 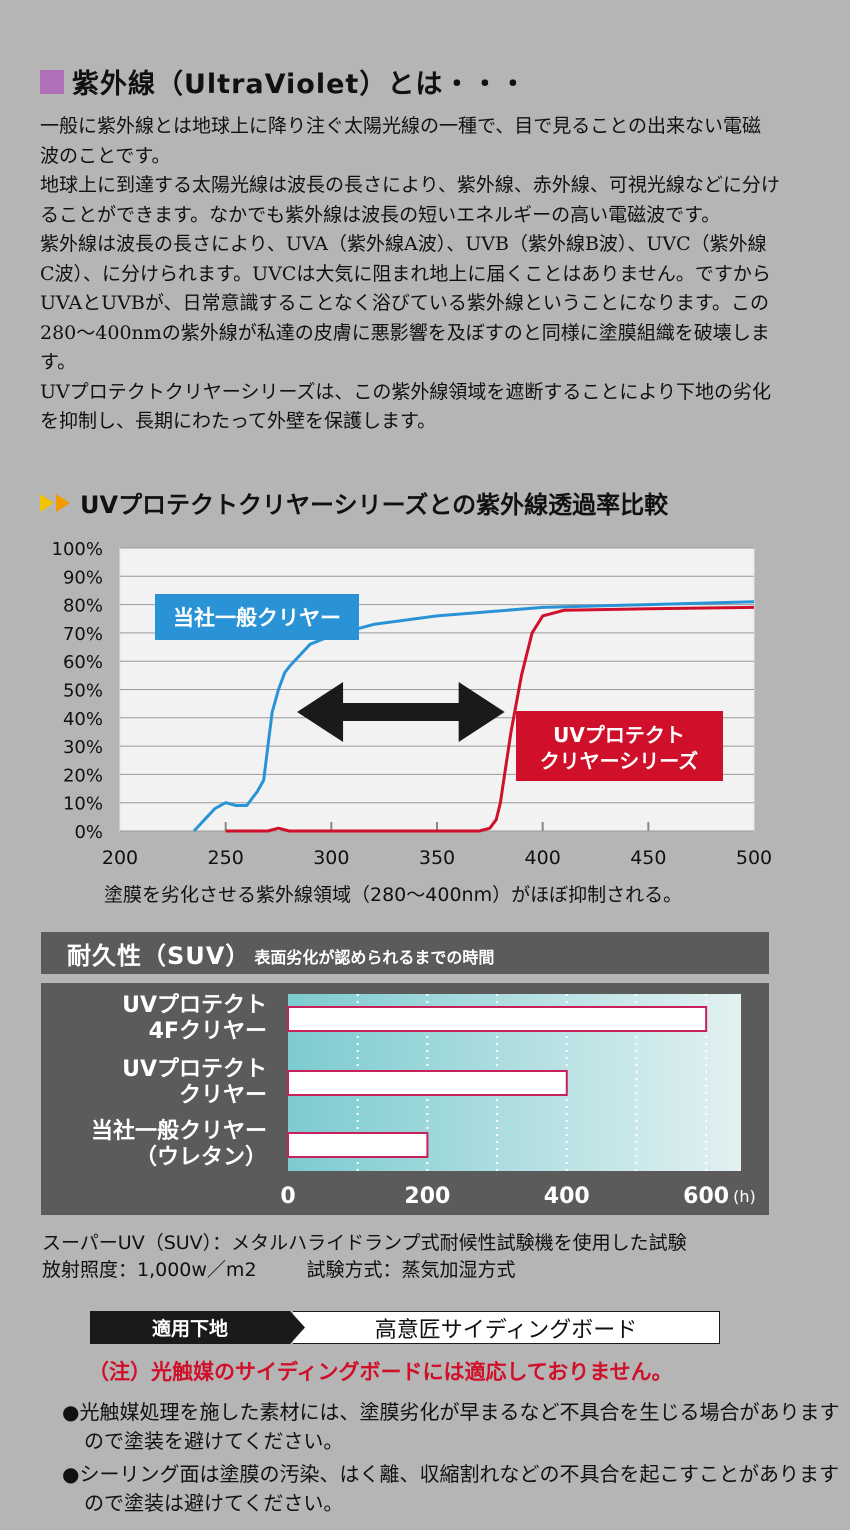 What do you see at coordinates (52, 81) in the screenshot?
I see `square-bullet-icon` at bounding box center [52, 81].